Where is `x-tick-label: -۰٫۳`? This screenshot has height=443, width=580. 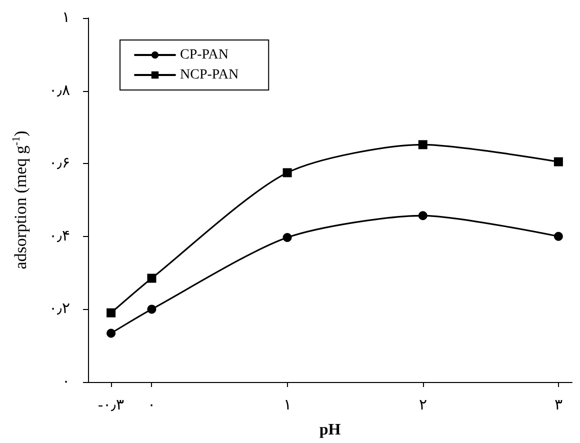
x-tick-label: -۰٫۳ is located at coordinates (111, 406).